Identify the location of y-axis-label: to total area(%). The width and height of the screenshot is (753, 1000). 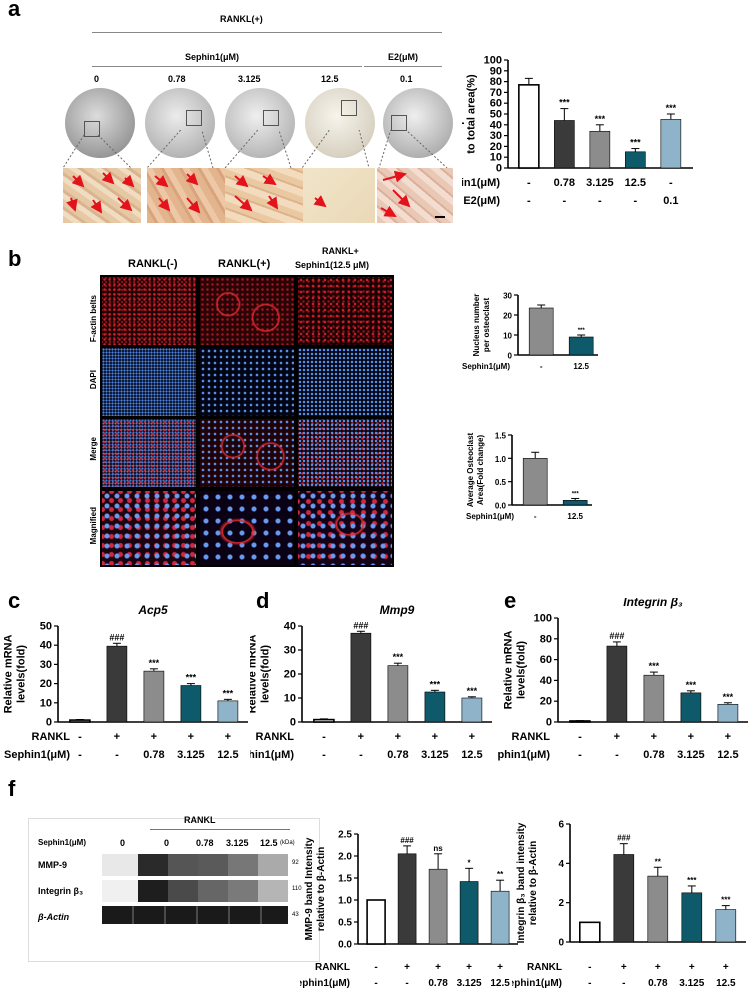
(472, 114).